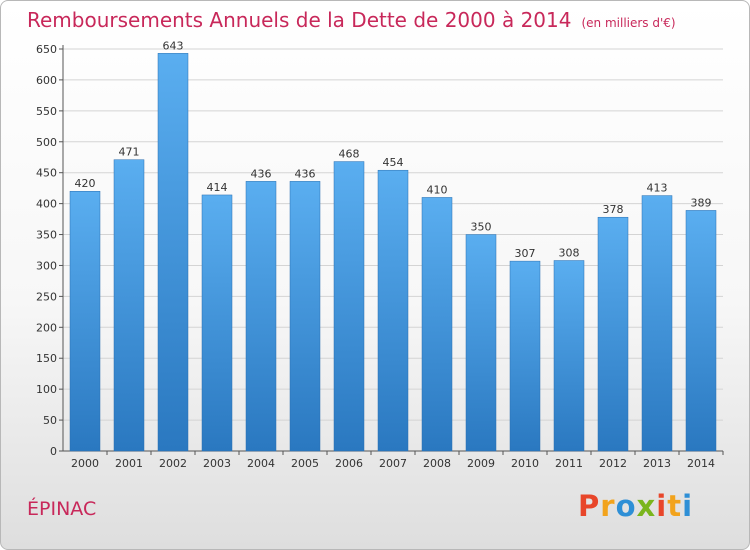  What do you see at coordinates (46, 235) in the screenshot?
I see `y-tick-label: 350` at bounding box center [46, 235].